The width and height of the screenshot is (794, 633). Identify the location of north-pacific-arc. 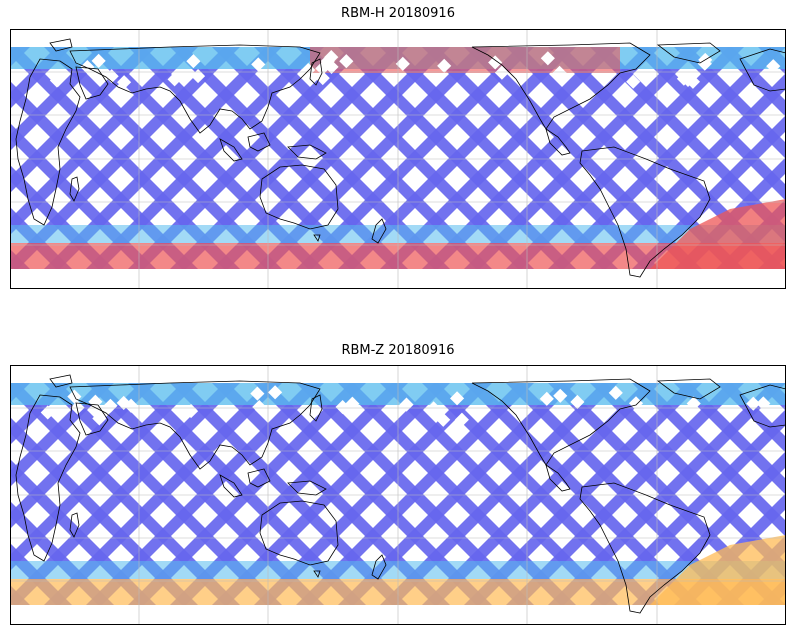
(465, 60).